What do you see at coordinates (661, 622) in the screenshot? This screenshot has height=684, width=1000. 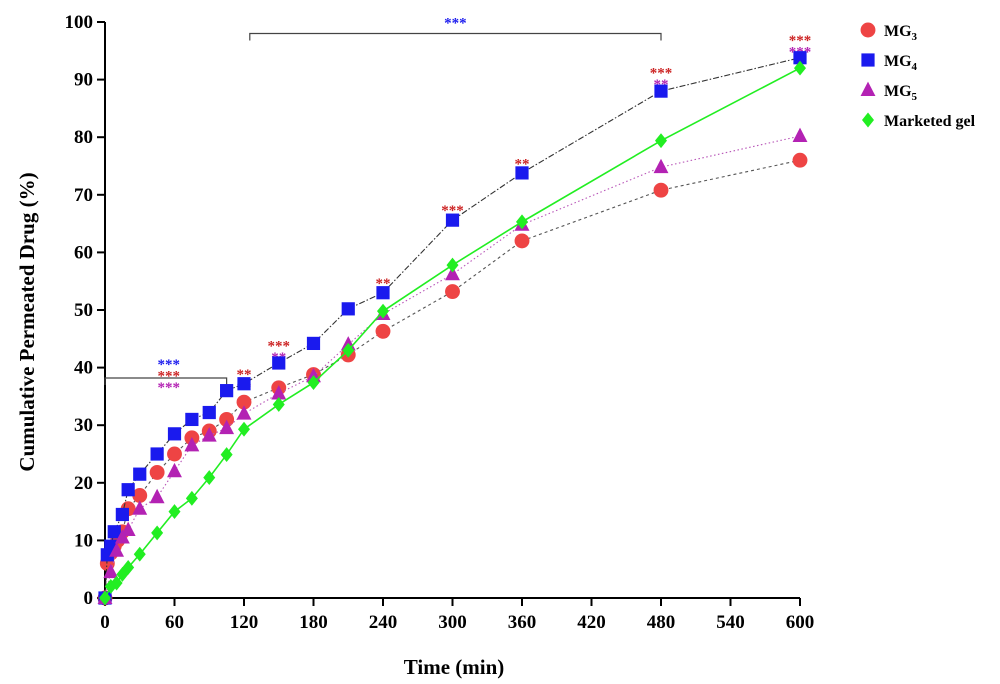 I see `x-tick-label: 480` at bounding box center [661, 622].